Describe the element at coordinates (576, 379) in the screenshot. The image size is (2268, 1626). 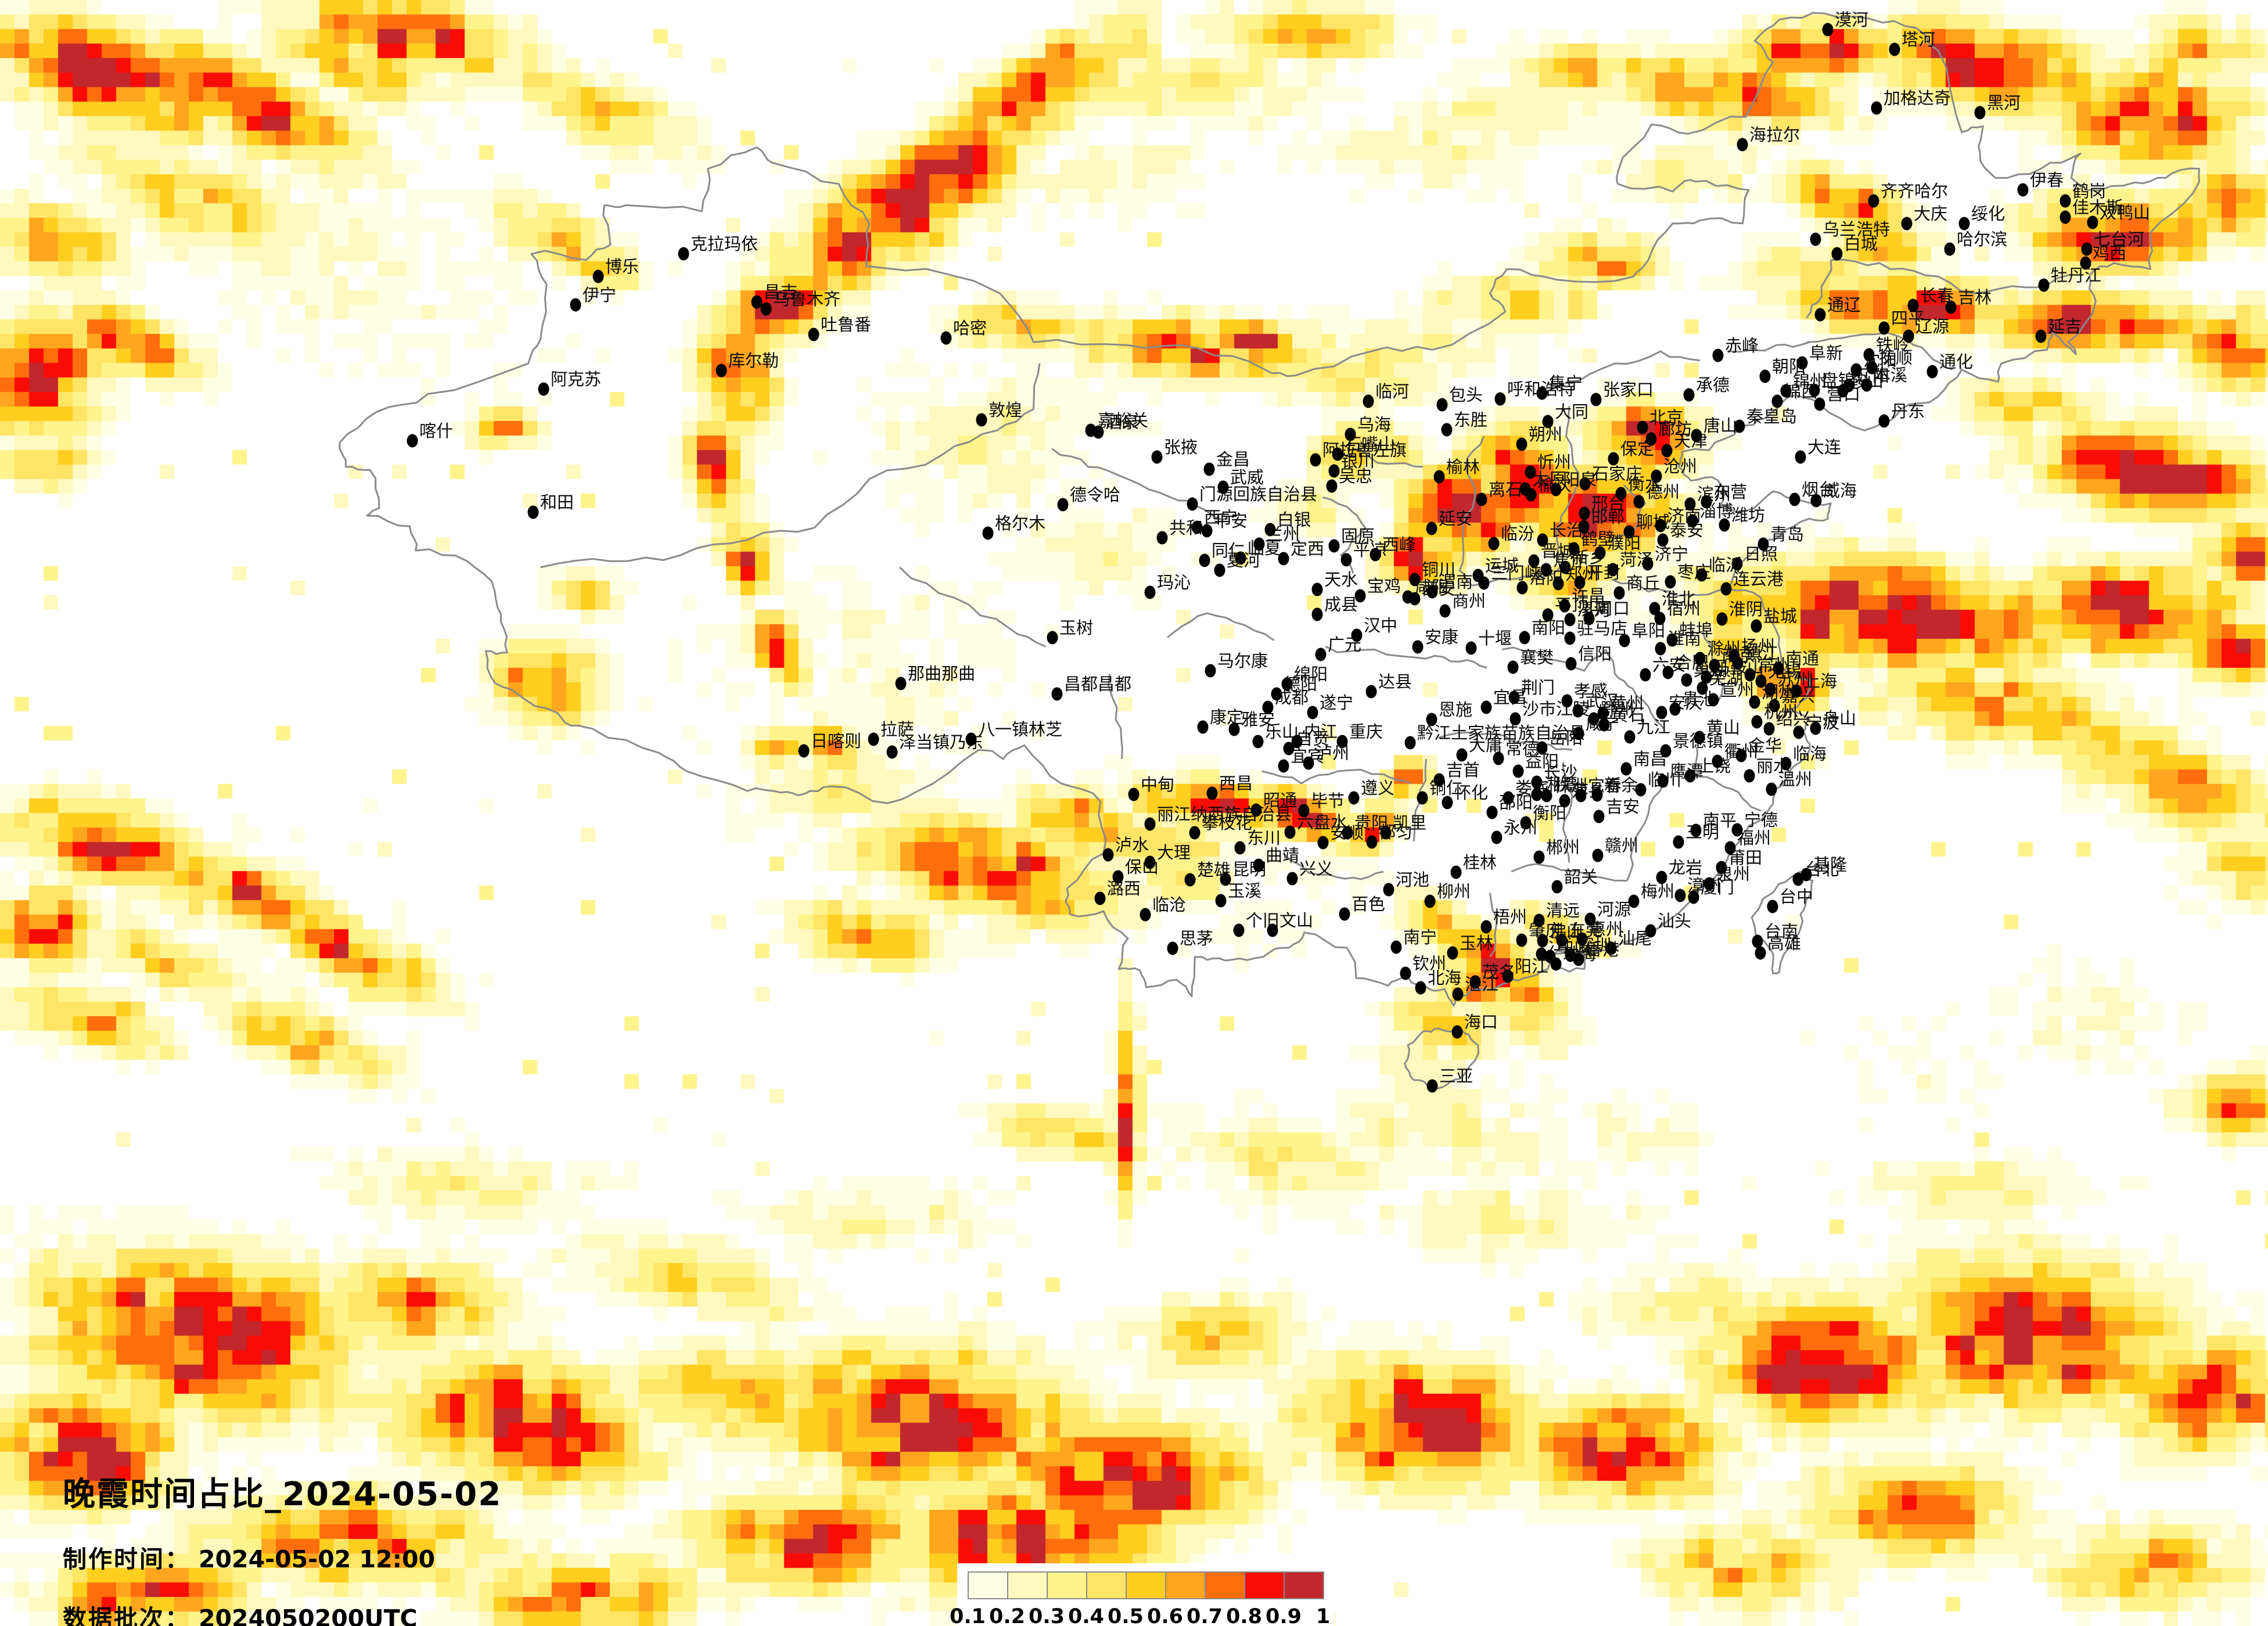
I see `city-label: 阿克苏` at that location.